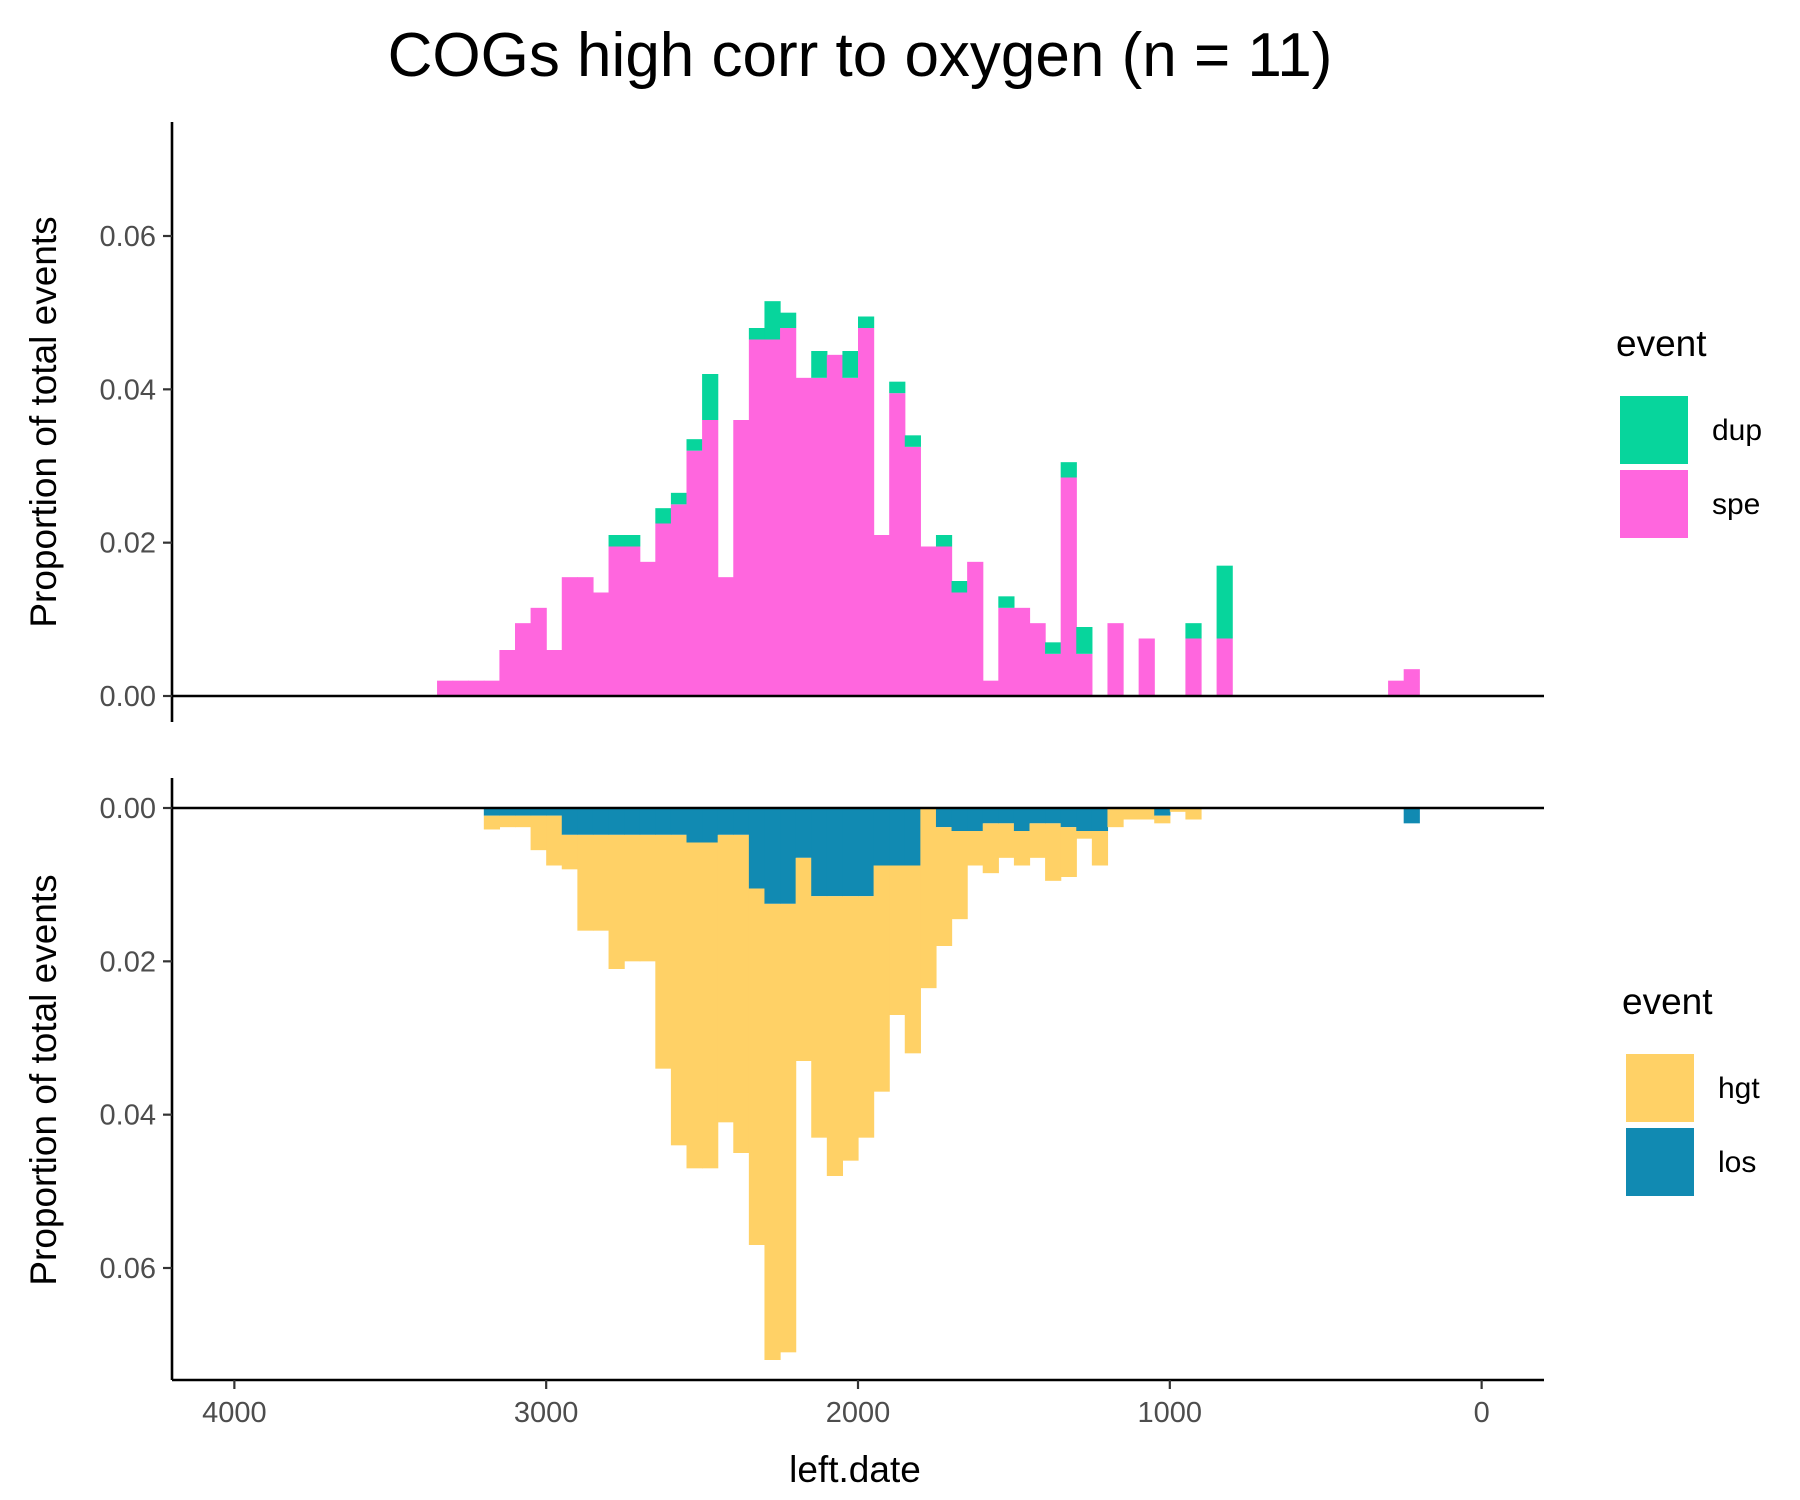  I want to click on legend-key-hgt, so click(1660, 1088).